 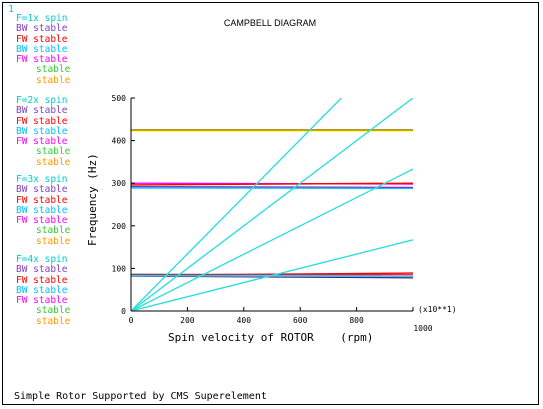 What do you see at coordinates (119, 98) in the screenshot?
I see `y-tick-label: 500` at bounding box center [119, 98].